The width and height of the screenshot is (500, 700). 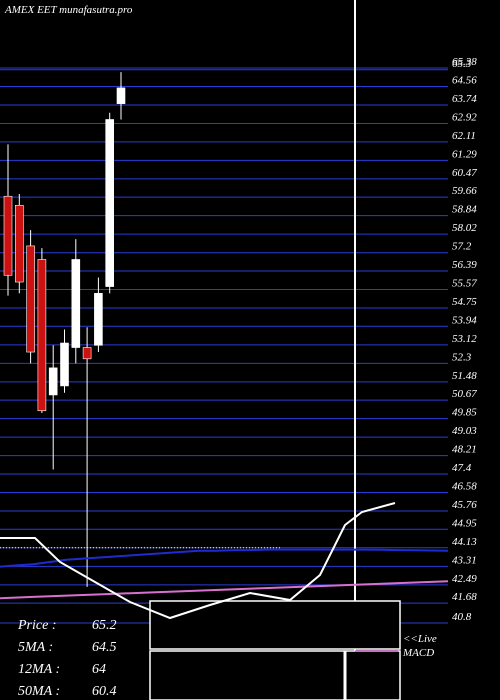 I want to click on tick-label: 50.67, so click(x=464, y=394).